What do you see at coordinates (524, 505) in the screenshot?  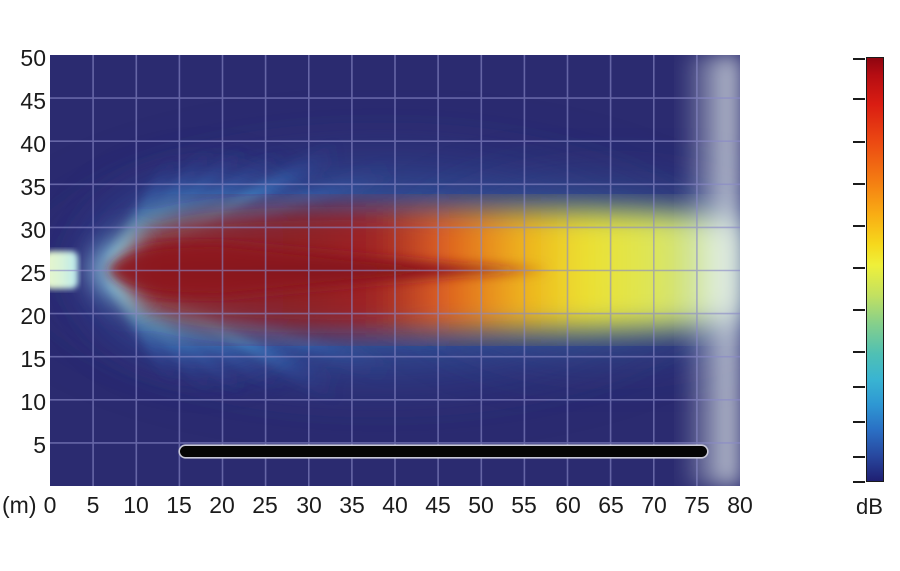 I see `x-tick-55: 55` at bounding box center [524, 505].